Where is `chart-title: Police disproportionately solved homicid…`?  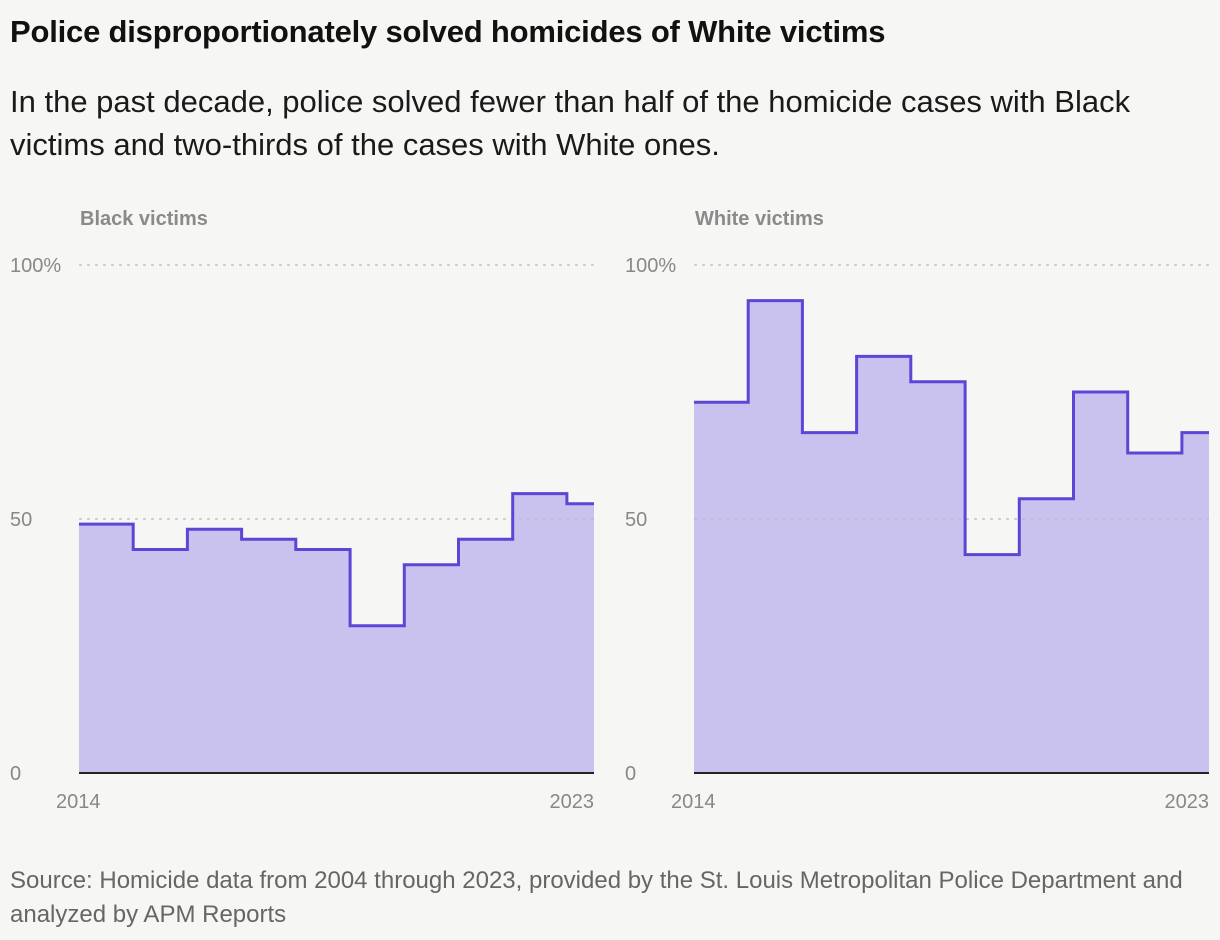 chart-title: Police disproportionately solved homicid… is located at coordinates (448, 31).